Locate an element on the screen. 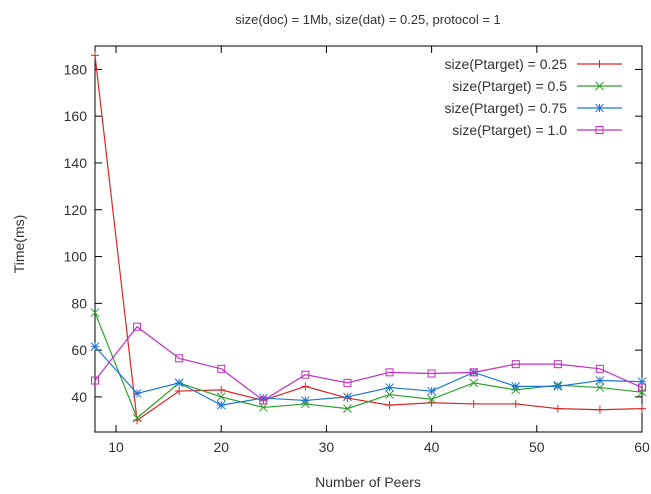 The image size is (651, 494). y-tick-label: 180 is located at coordinates (76, 69).